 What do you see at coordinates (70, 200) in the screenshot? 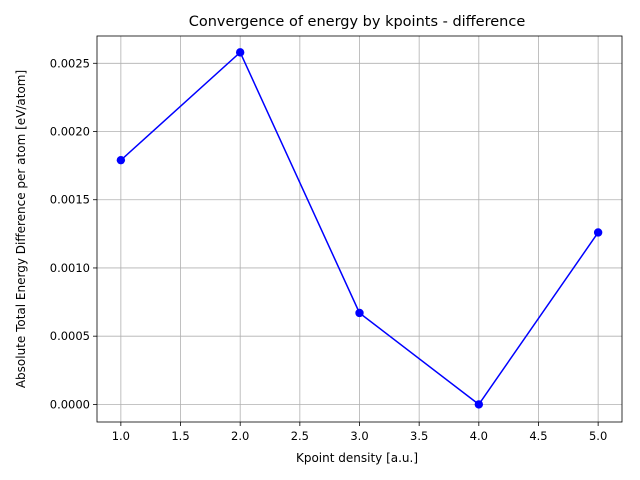
I see `y-tick-label: 0.0015` at bounding box center [70, 200].